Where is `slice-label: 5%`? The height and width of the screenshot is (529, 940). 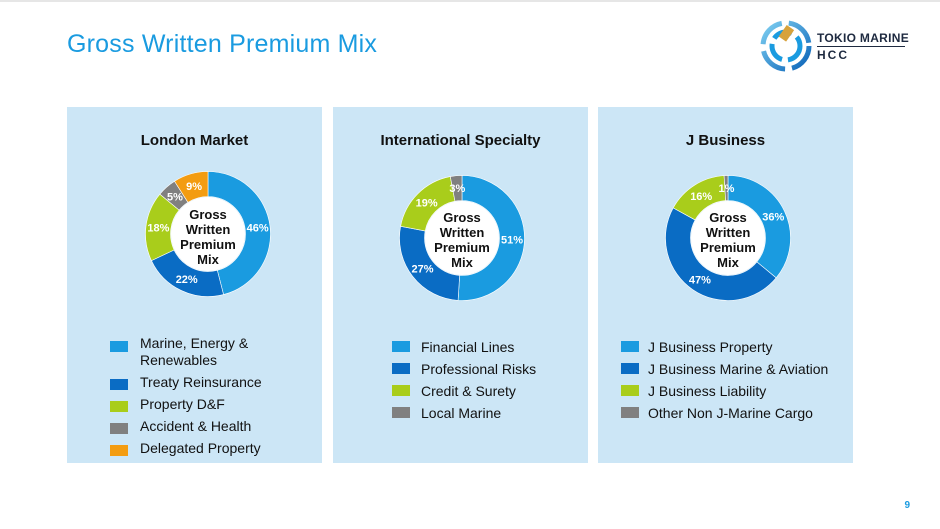
slice-label: 5% is located at coordinates (175, 197).